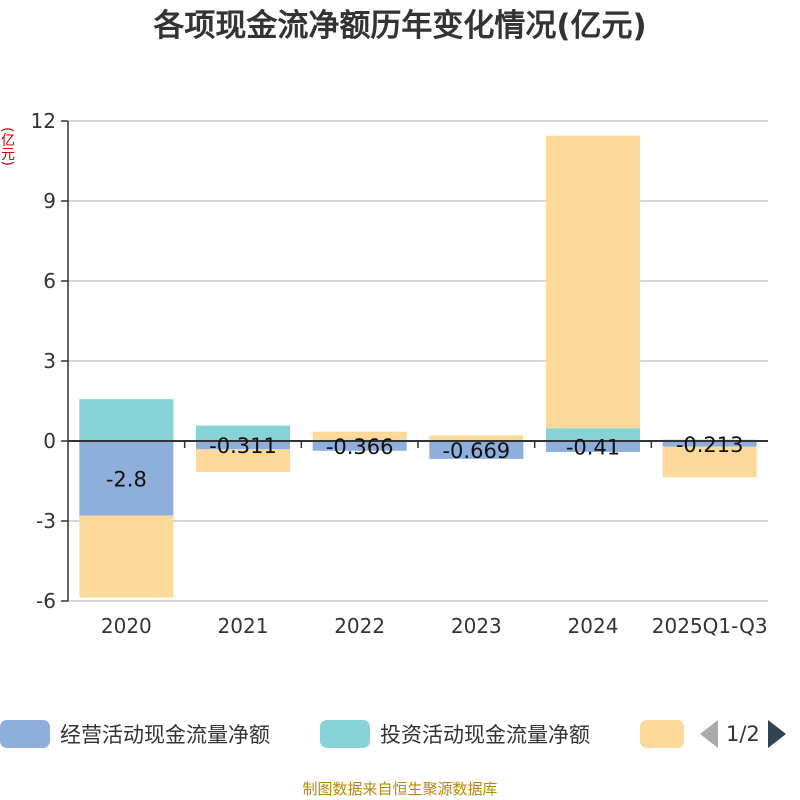 Image resolution: width=800 pixels, height=800 pixels. I want to click on y-tick-label: 3, so click(49, 361).